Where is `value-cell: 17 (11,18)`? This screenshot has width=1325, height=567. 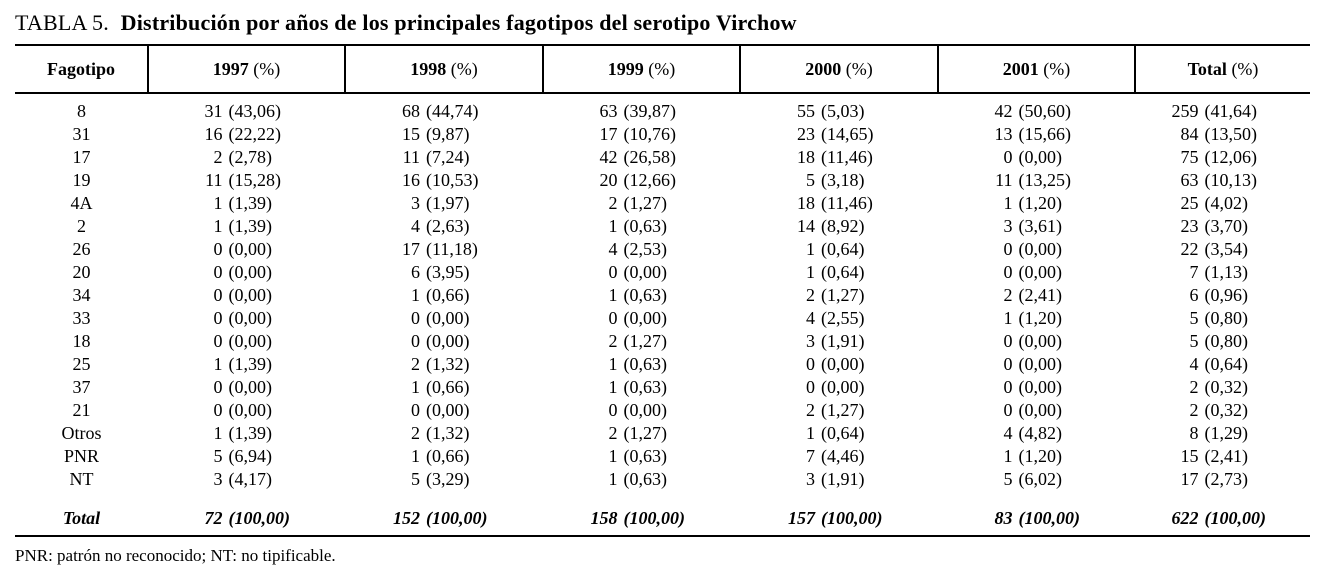
value-cell: 17 (11,18) is located at coordinates (440, 249).